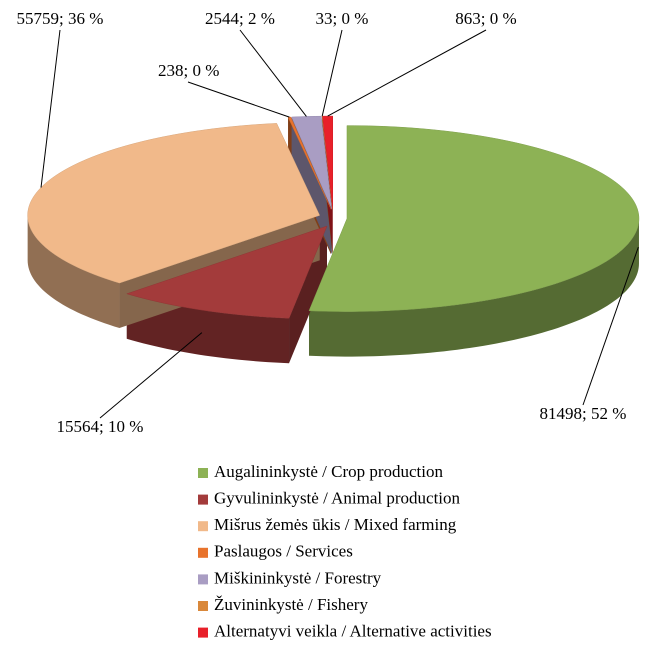  I want to click on legend-label: Miškininkystė / Forestry, so click(298, 577).